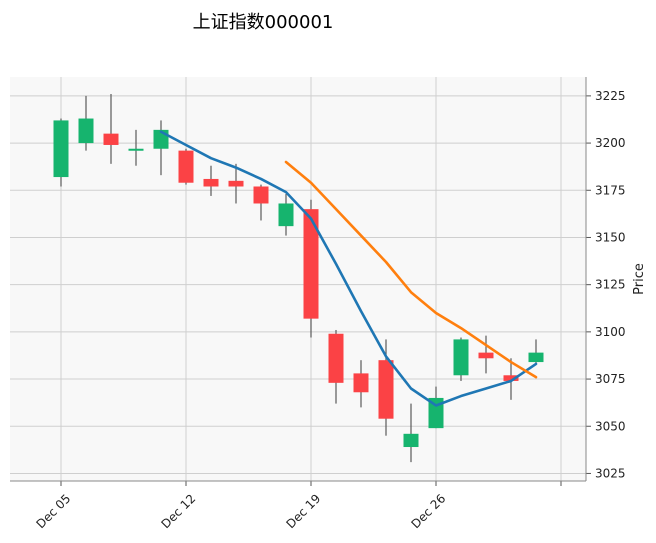 This screenshot has width=656, height=543. What do you see at coordinates (263, 22) in the screenshot?
I see `chart-title: 上证指数000001` at bounding box center [263, 22].